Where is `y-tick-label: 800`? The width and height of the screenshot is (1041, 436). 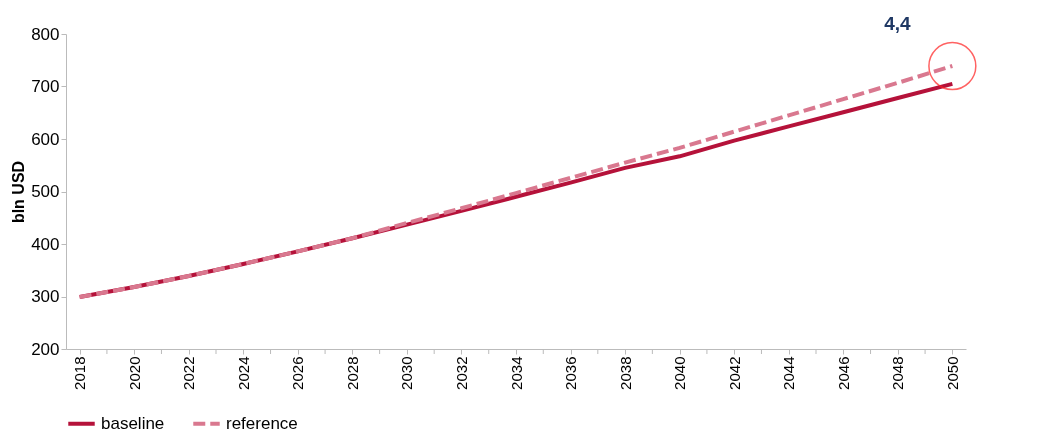 y-tick-label: 800 is located at coordinates (45, 34).